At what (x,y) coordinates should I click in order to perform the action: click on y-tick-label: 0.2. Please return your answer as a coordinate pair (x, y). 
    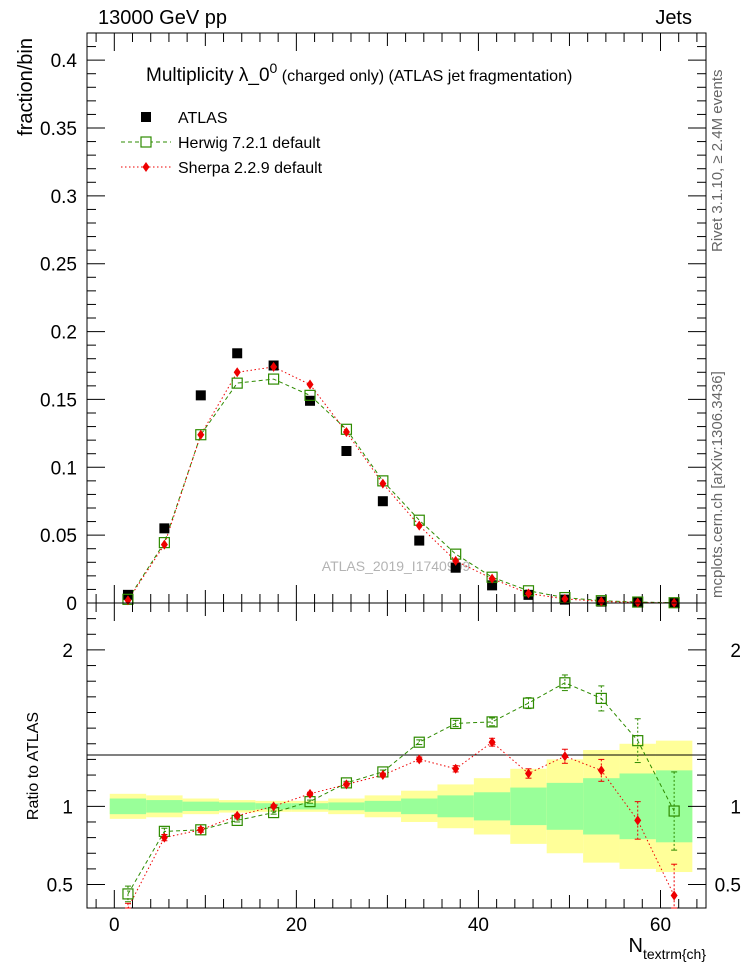
    Looking at the image, I should click on (64, 333).